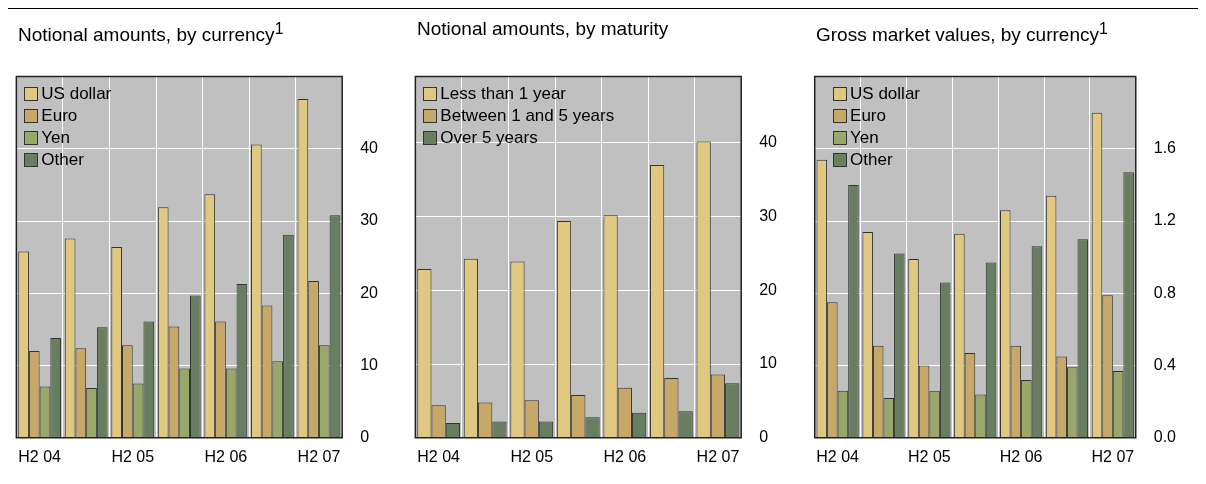  Describe the element at coordinates (1165, 364) in the screenshot. I see `y-tick-label: 0.4` at that location.